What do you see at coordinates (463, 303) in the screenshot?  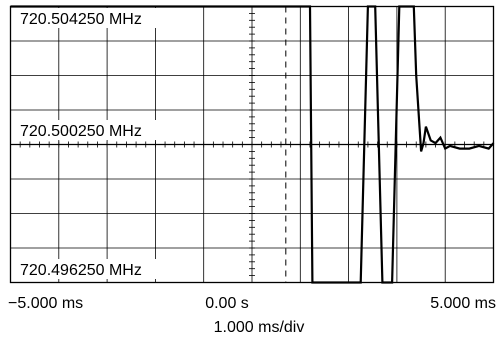 I see `x-tick-label-max: 5.000 ms` at bounding box center [463, 303].